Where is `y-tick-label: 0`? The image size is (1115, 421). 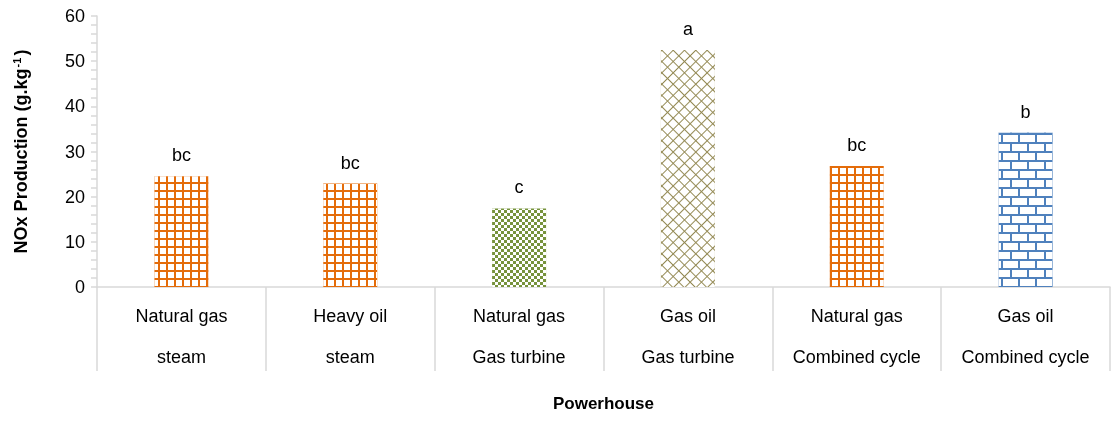 y-tick-label: 0 is located at coordinates (79, 287).